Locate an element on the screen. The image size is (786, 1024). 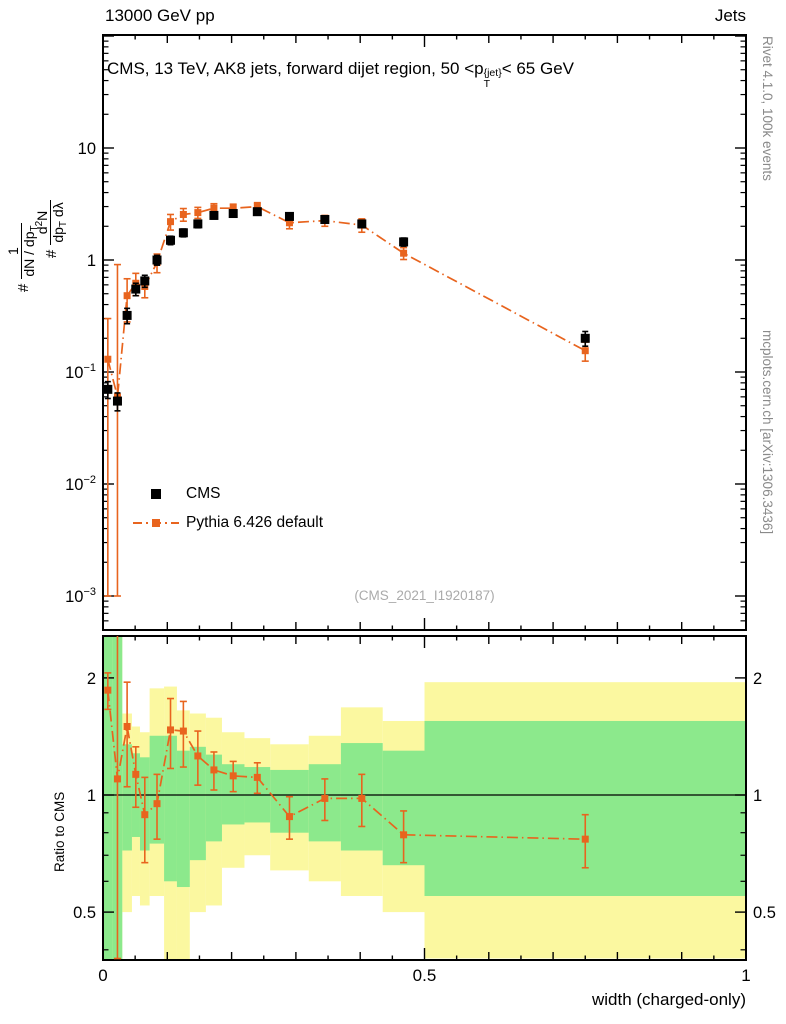
plot-title-sup: {jet} is located at coordinates (492, 73).